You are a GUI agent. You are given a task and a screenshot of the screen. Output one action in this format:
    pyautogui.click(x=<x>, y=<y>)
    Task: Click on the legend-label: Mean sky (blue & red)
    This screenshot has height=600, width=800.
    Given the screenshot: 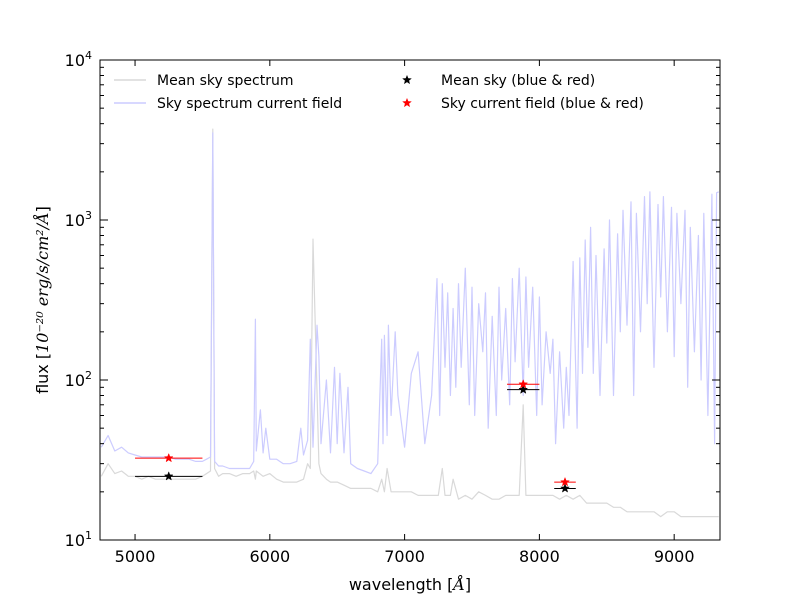 What is the action you would take?
    pyautogui.click(x=518, y=81)
    